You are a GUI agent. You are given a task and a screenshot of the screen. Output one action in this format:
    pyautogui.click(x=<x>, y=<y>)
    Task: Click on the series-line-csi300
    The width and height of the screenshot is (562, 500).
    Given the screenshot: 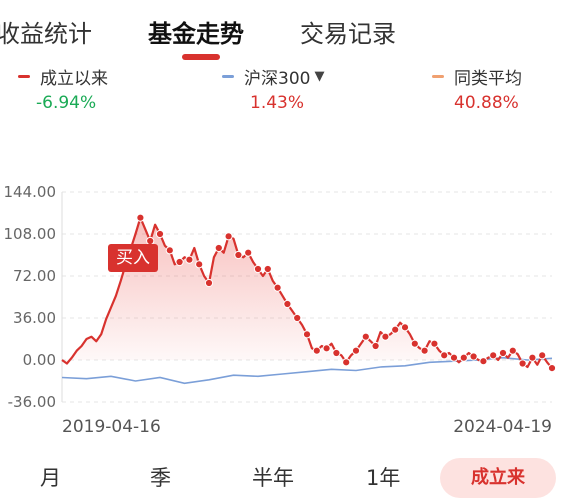 What is the action you would take?
    pyautogui.click(x=307, y=370)
    